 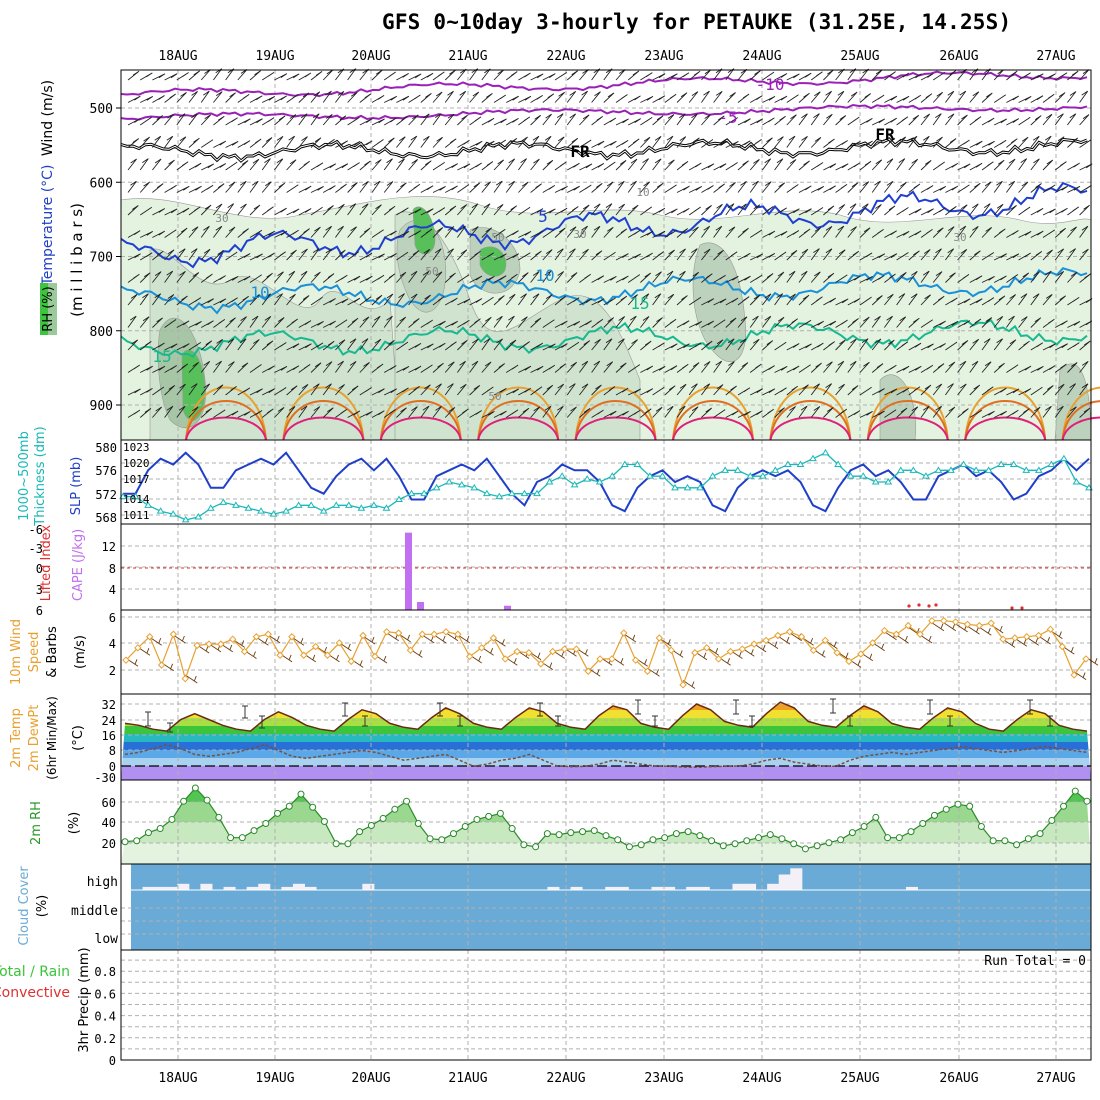 What do you see at coordinates (39, 611) in the screenshot?
I see `li-tick: 6` at bounding box center [39, 611].